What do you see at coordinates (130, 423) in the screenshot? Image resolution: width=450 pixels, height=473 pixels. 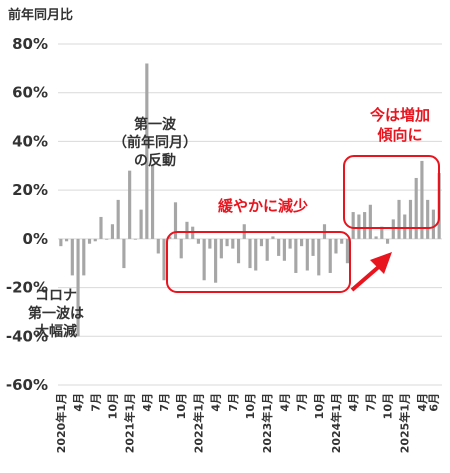 I see `x-tick-label: 2021年1月` at bounding box center [130, 423].